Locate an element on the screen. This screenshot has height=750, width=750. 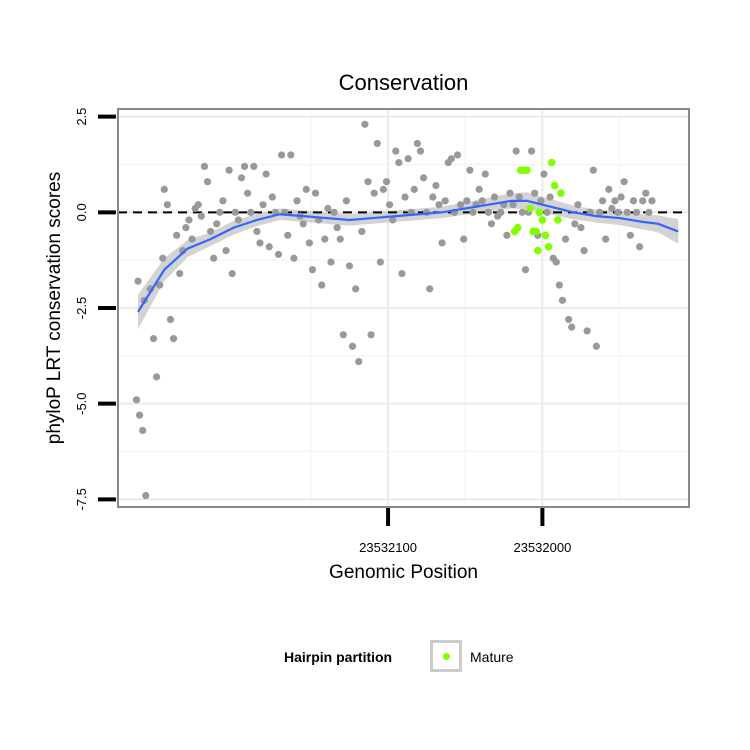
chart-title: Conservation is located at coordinates (403, 82).